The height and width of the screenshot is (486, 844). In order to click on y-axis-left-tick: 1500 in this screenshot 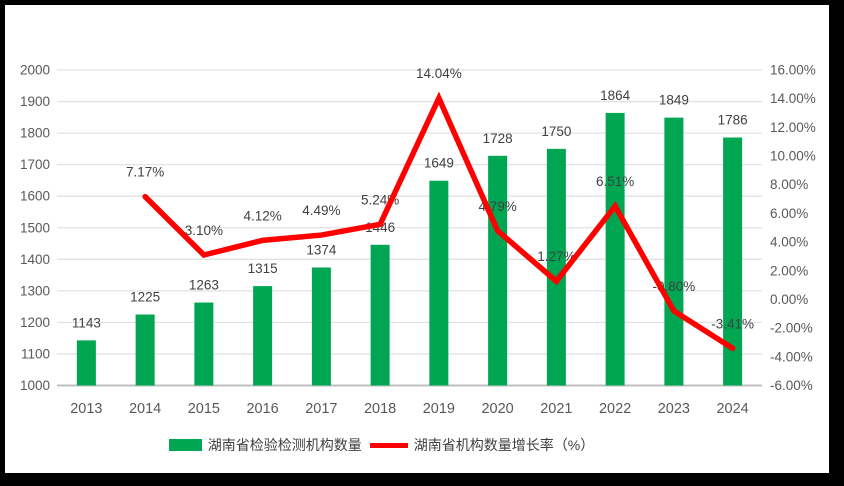, I will do `click(35, 227)`.